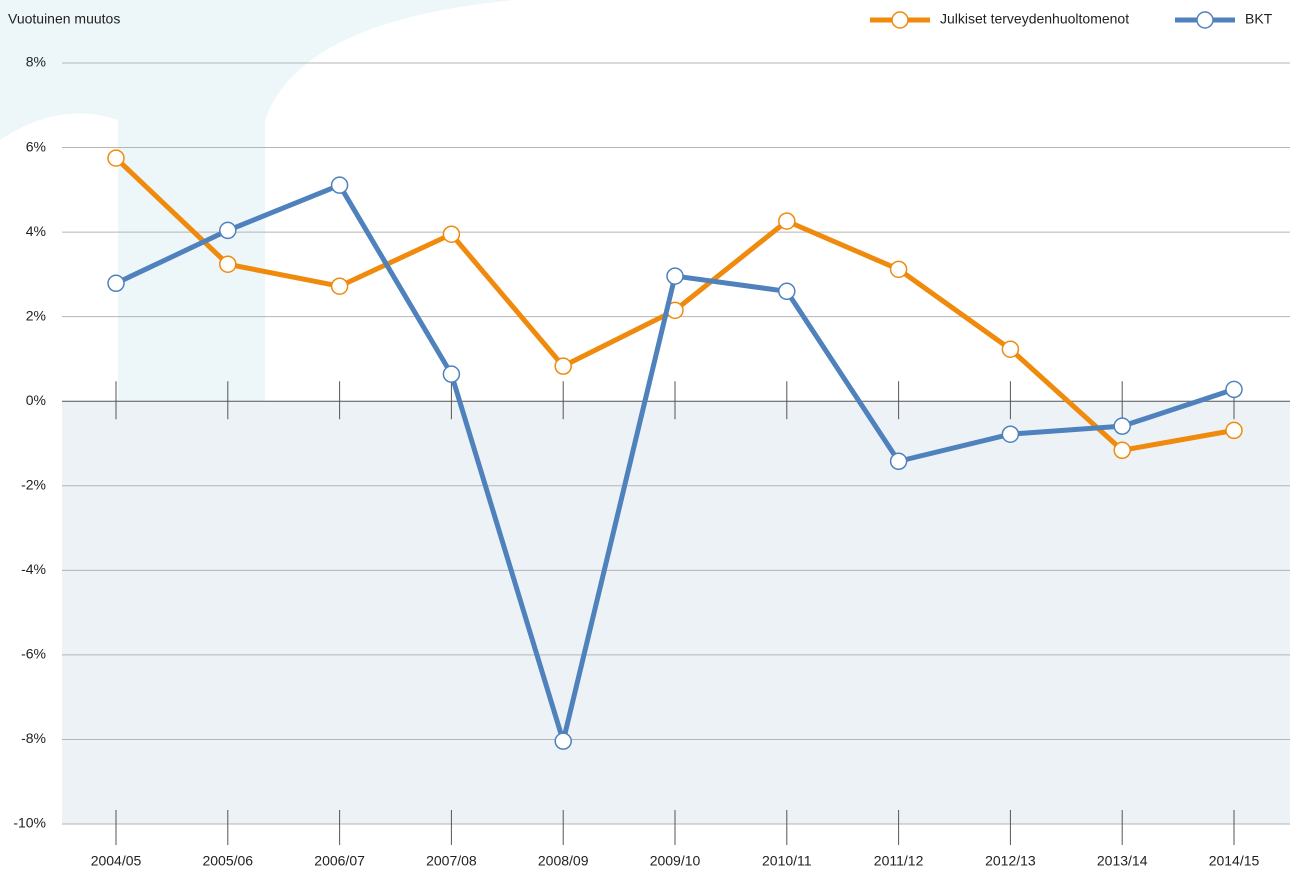  Describe the element at coordinates (36, 62) in the screenshot. I see `y-tick-label: 8%` at that location.